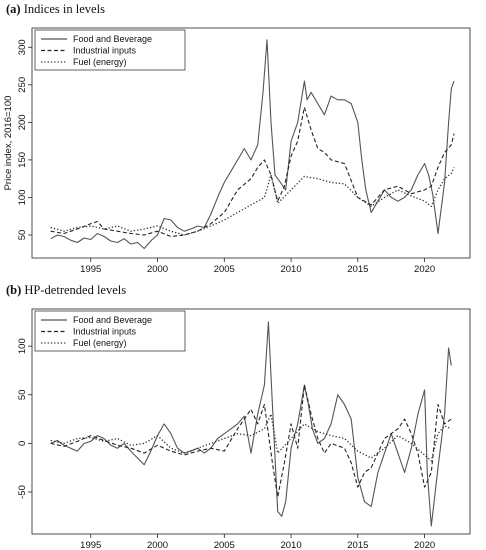 The height and width of the screenshot is (550, 486). Describe the element at coordinates (22, 85) in the screenshot. I see `panel-a-y-tick-label: 250` at that location.